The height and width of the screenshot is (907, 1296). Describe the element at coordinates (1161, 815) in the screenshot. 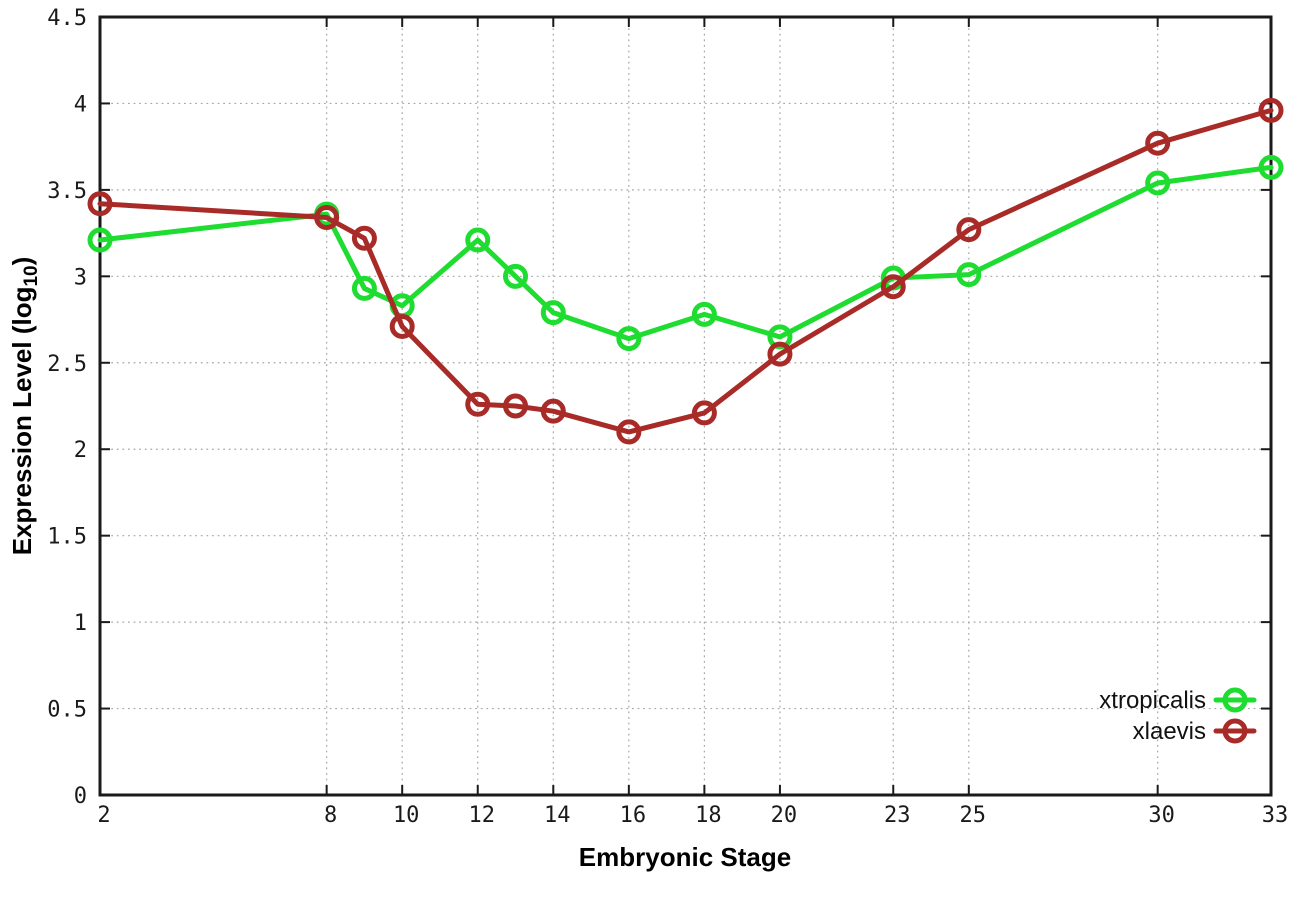

I see `svg-text: 30` at that location.